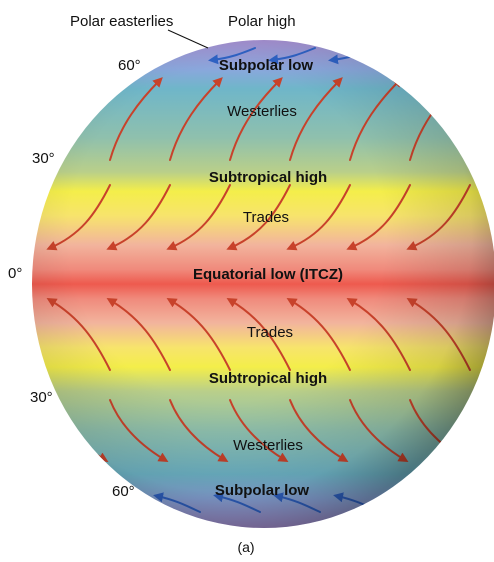 Image resolution: width=494 pixels, height=562 pixels. Describe the element at coordinates (268, 445) in the screenshot. I see `band-label-westerlies-south: Westerlies` at that location.